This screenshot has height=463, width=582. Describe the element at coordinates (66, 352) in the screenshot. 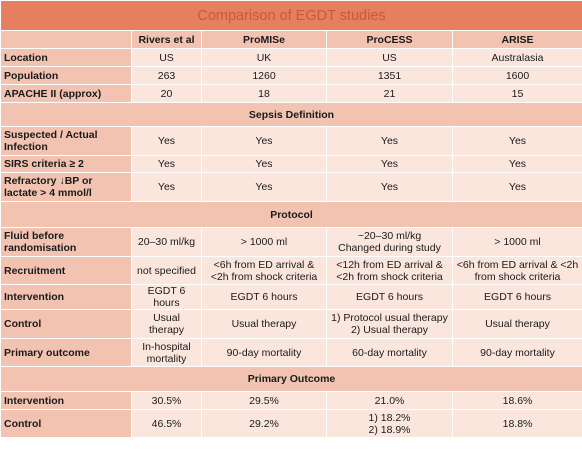

I see `row-label: Primary outcome` at that location.